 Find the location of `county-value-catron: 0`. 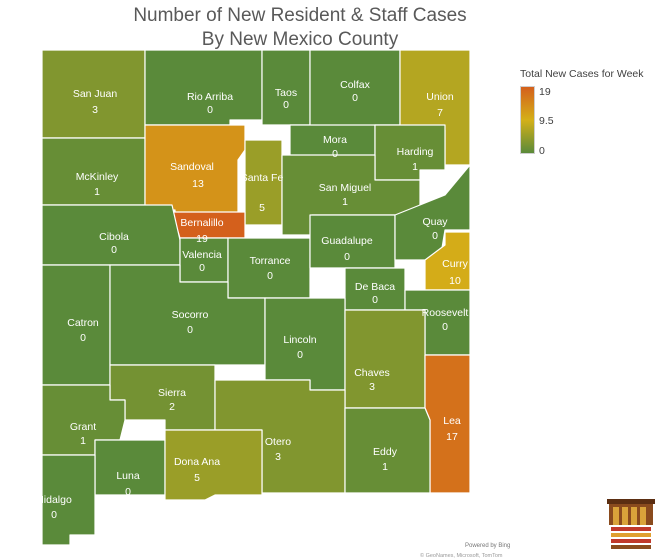

county-value-catron: 0 is located at coordinates (83, 338).